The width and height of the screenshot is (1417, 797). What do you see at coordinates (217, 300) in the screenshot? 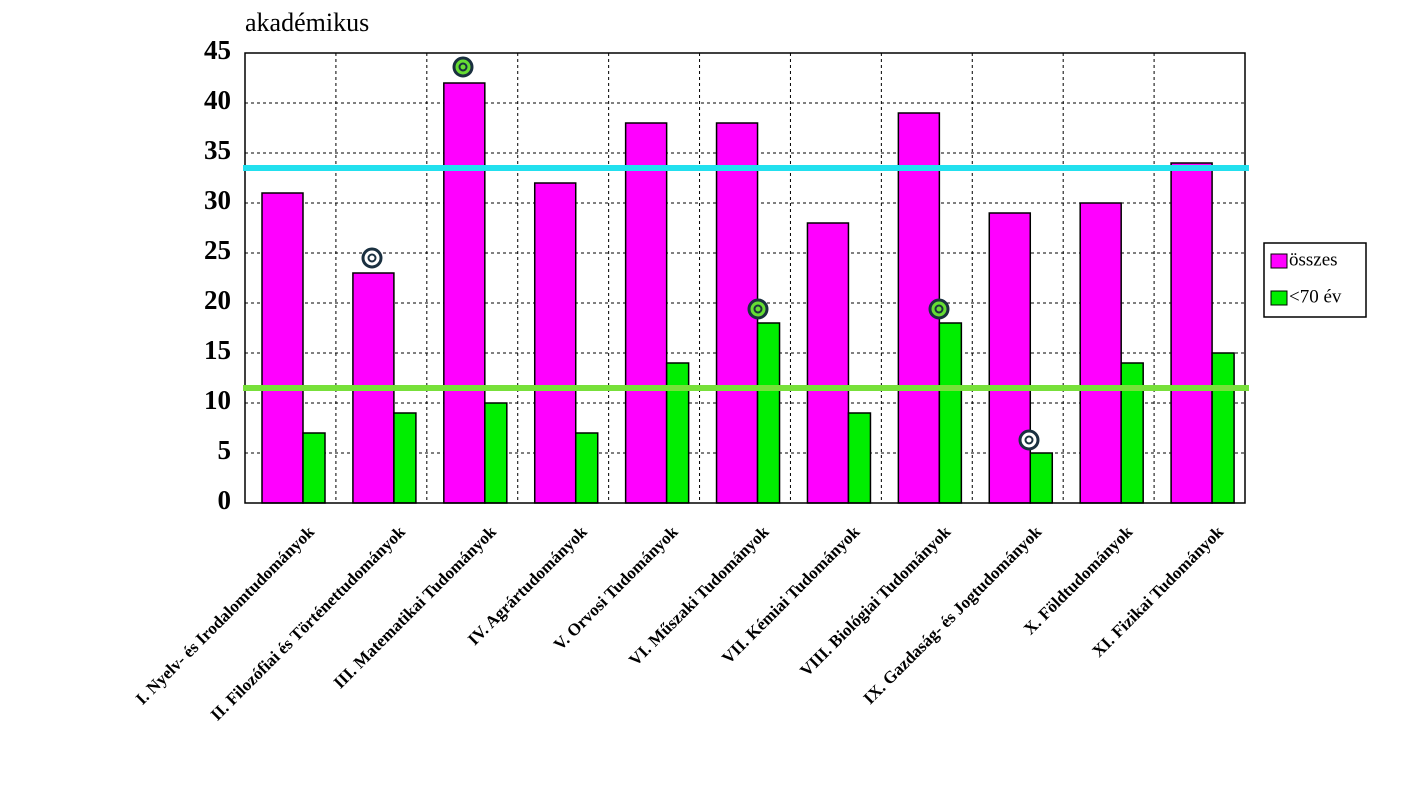
I see `y-tick-label: 20` at bounding box center [217, 300].